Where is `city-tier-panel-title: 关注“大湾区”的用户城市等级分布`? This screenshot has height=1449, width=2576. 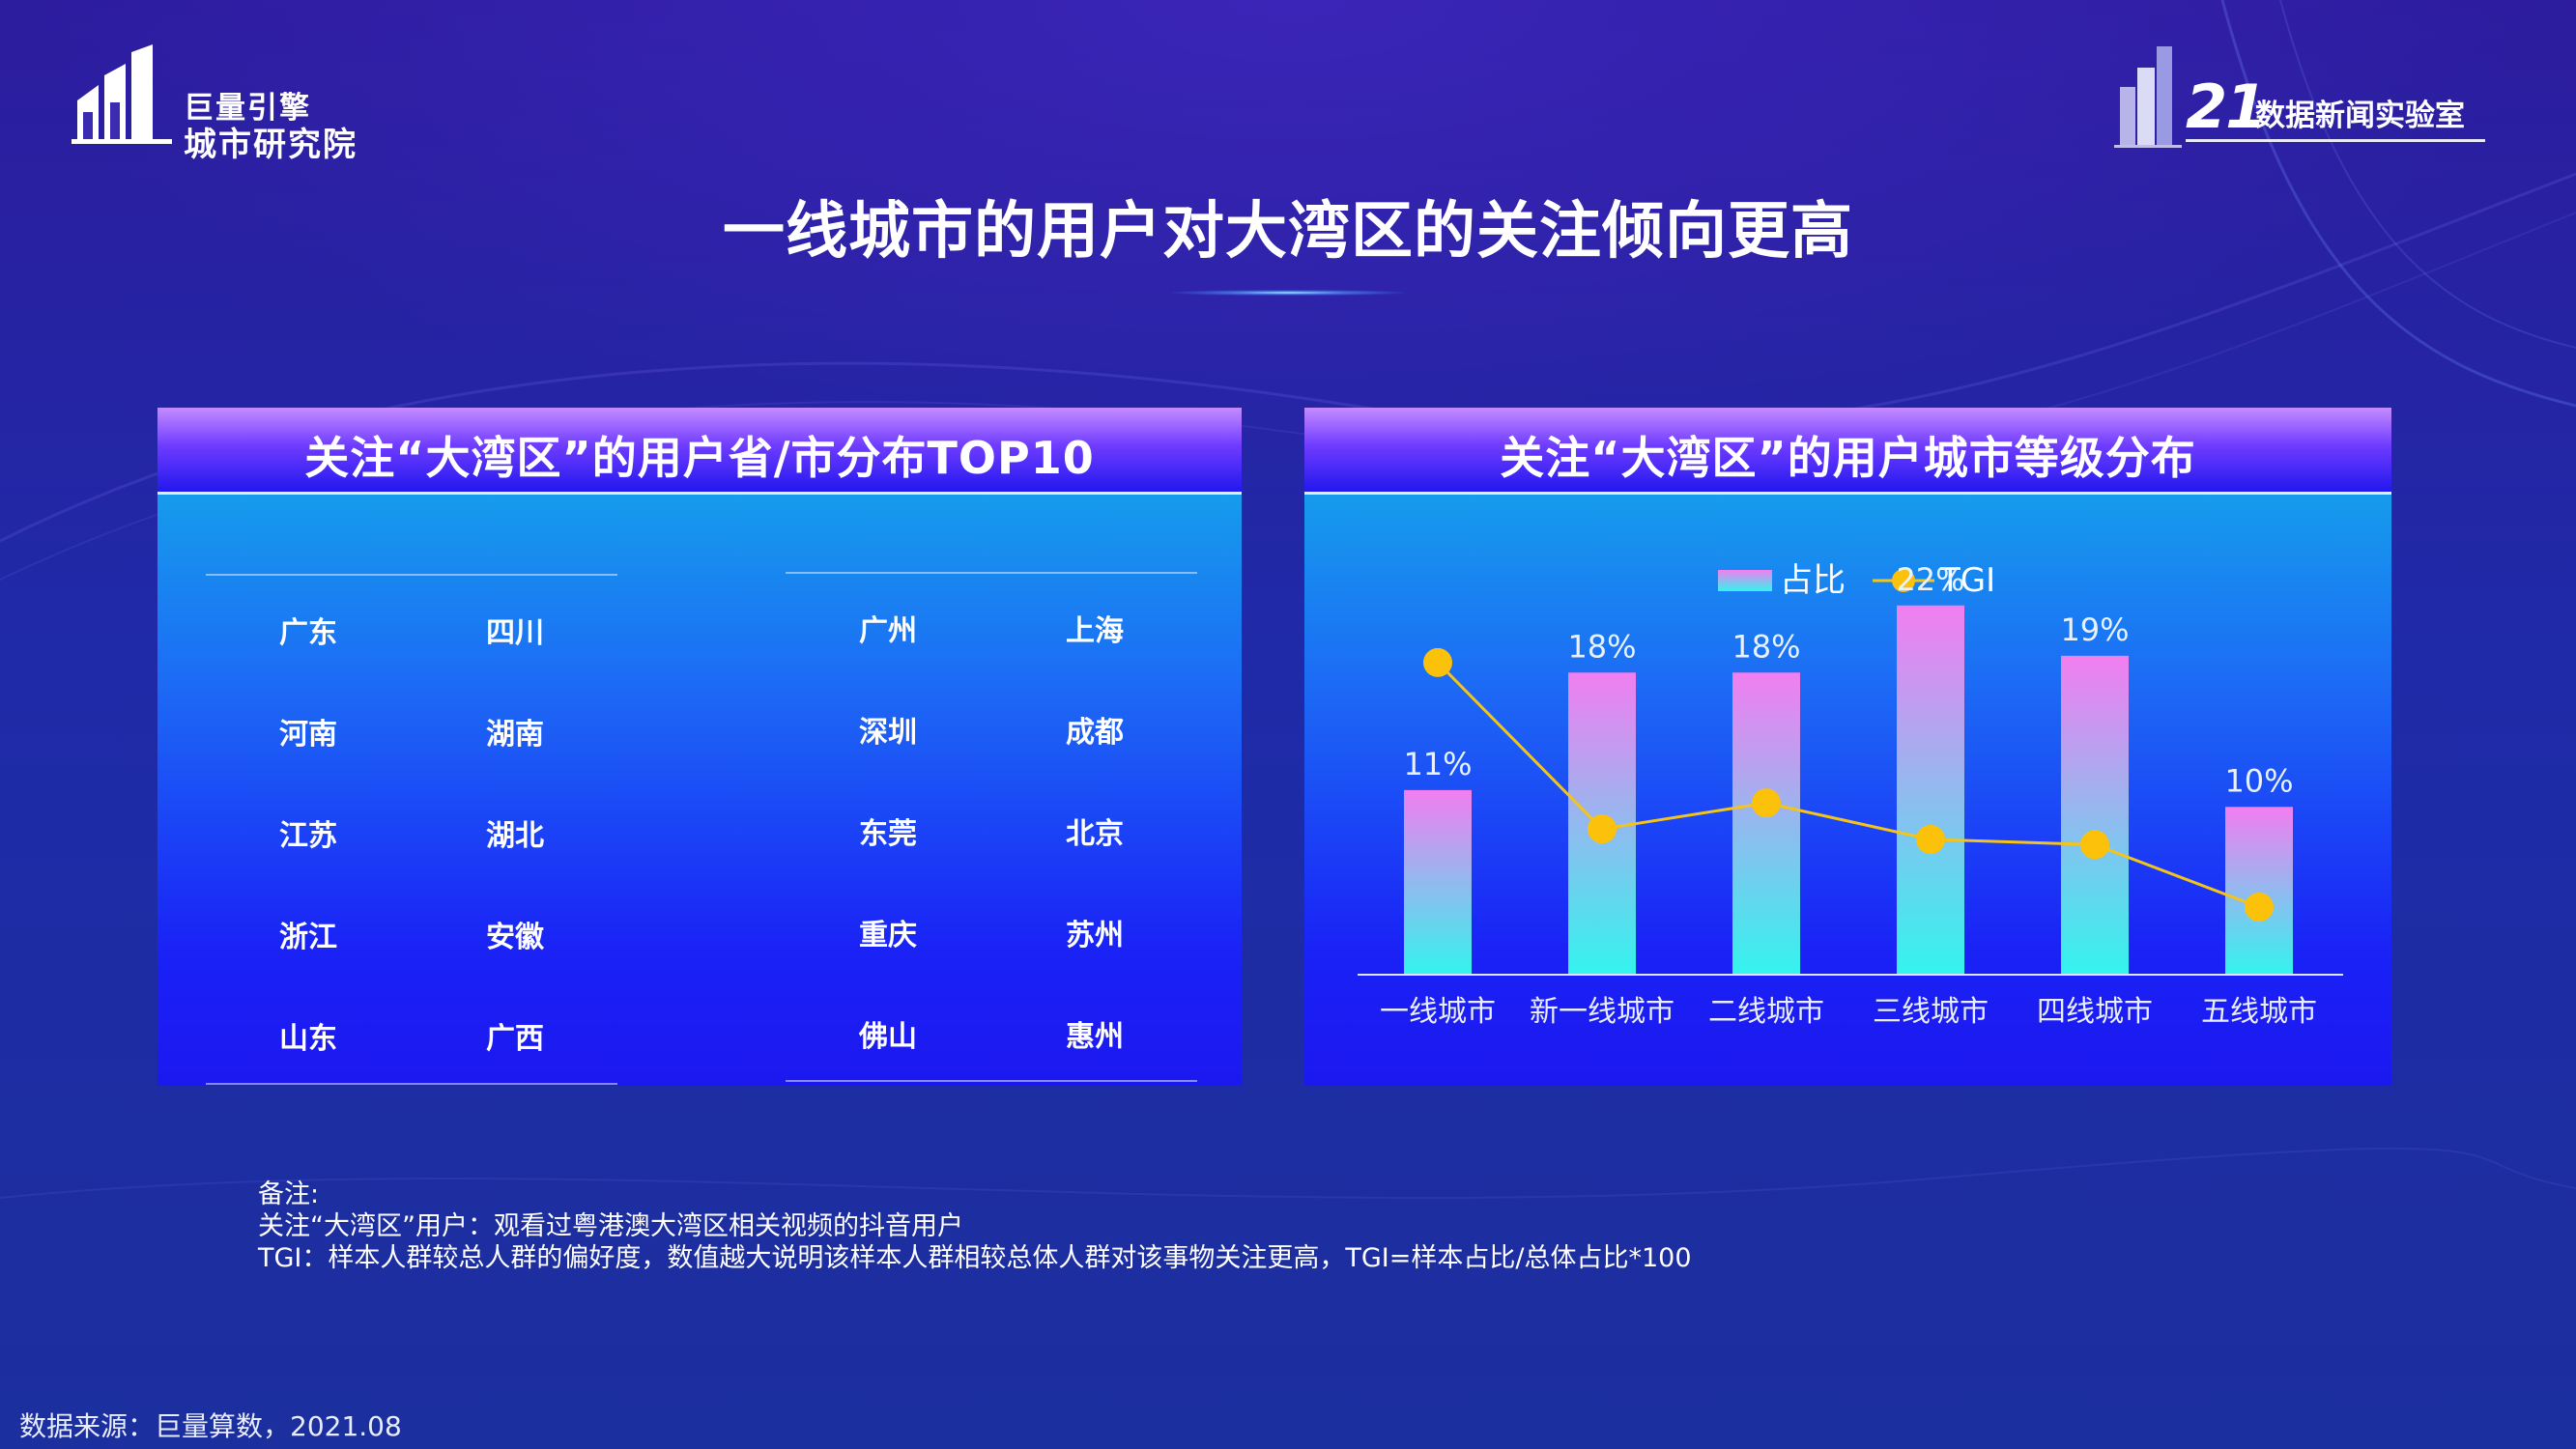 city-tier-panel-title: 关注“大湾区”的用户城市等级分布 is located at coordinates (1848, 458).